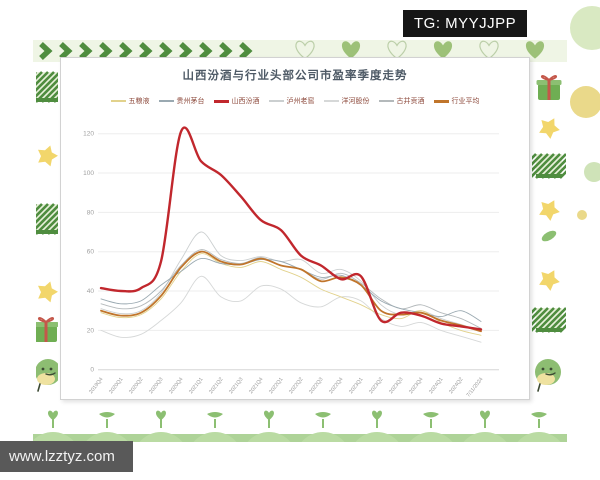 This screenshot has width=600, height=480. I want to click on leaf-icon, so click(549, 236).